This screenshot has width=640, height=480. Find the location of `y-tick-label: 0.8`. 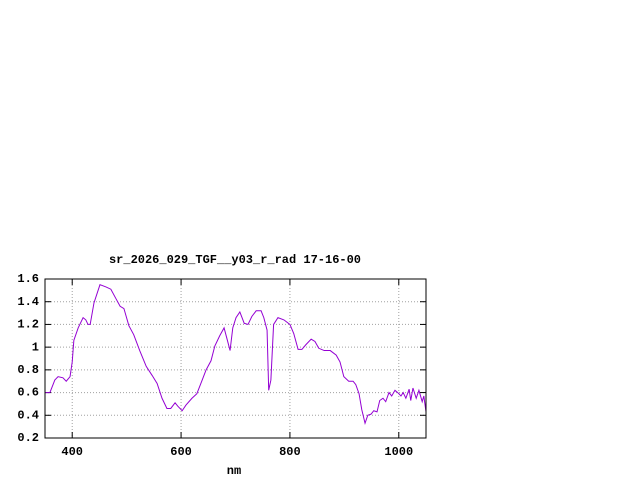

y-tick-label: 0.8 is located at coordinates (28, 370).